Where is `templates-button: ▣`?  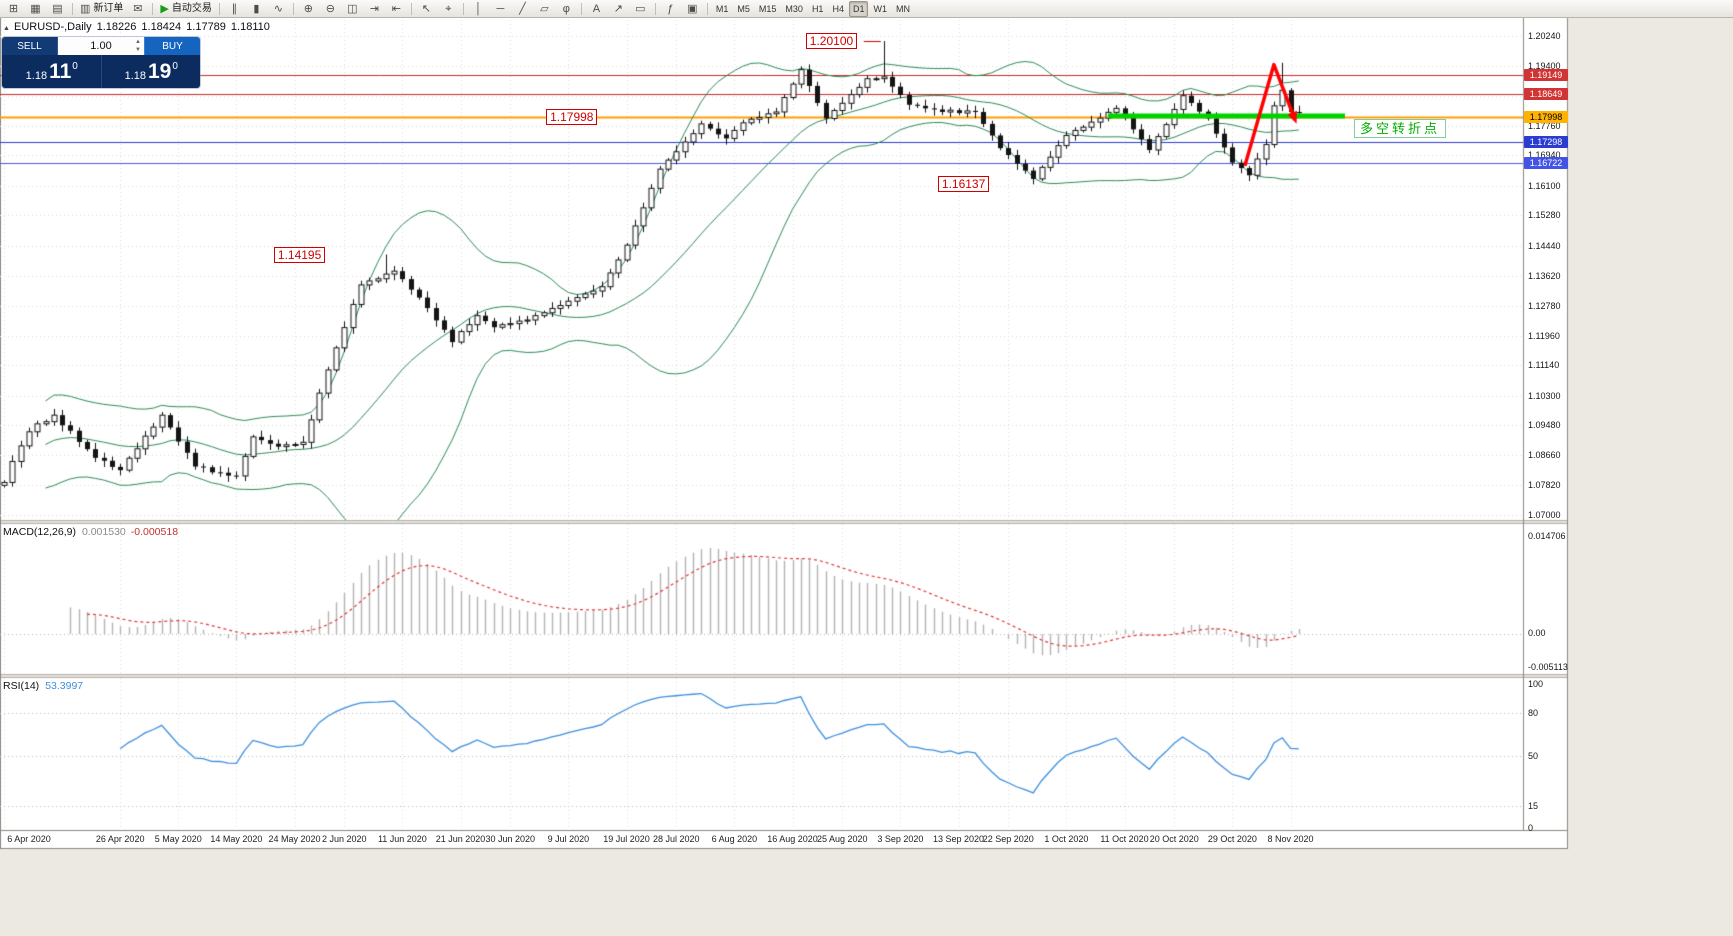
templates-button: ▣ is located at coordinates (692, 8).